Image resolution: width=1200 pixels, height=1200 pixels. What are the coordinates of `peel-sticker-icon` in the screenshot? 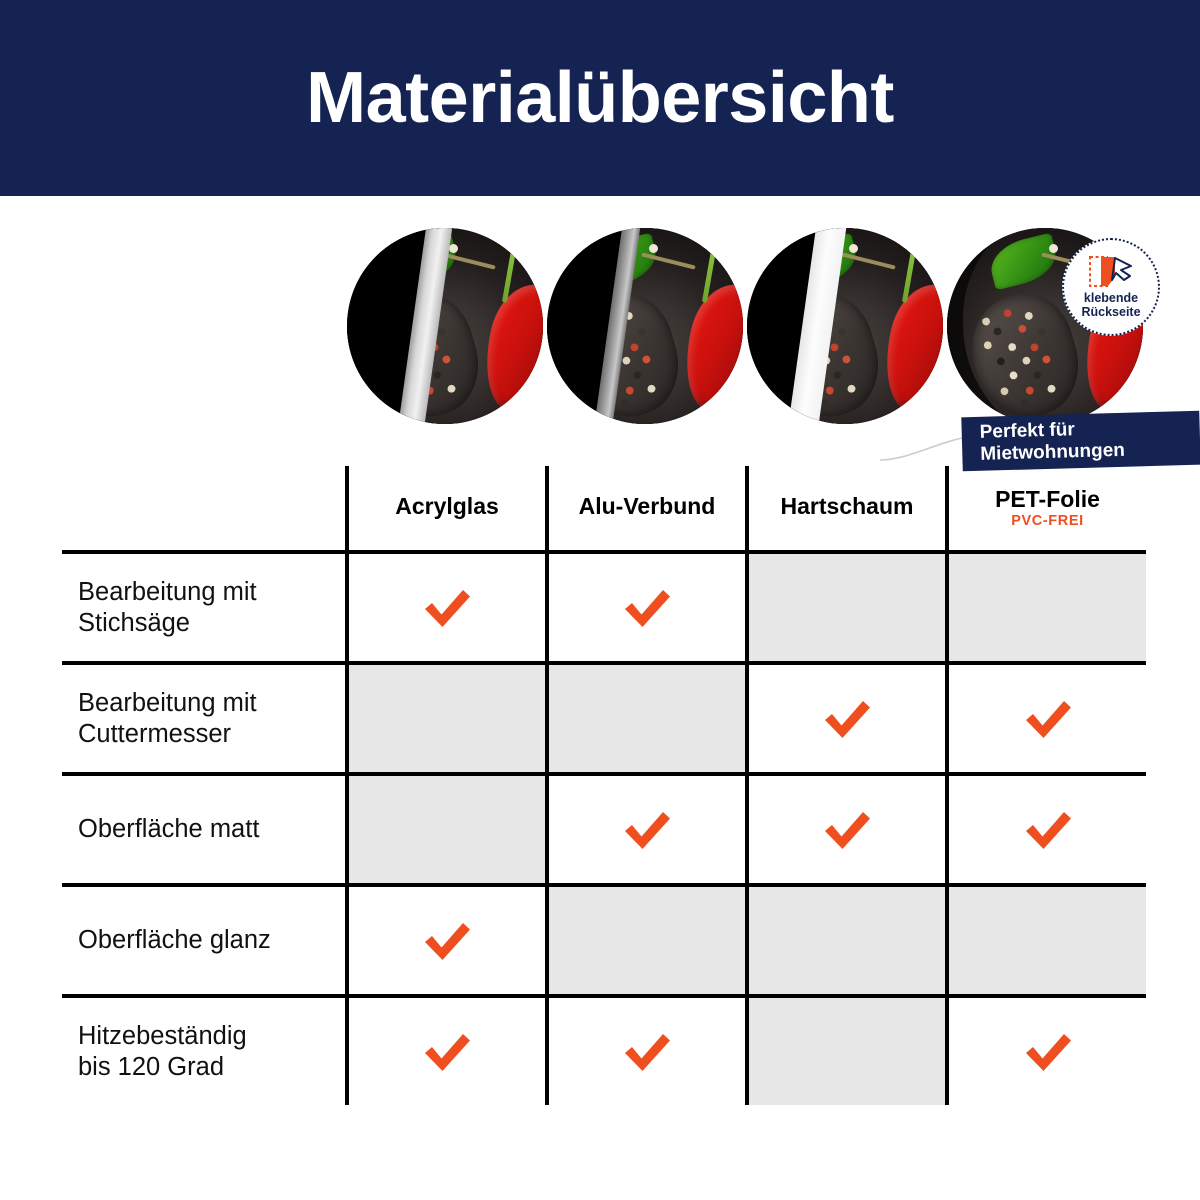 It's located at (1110, 271).